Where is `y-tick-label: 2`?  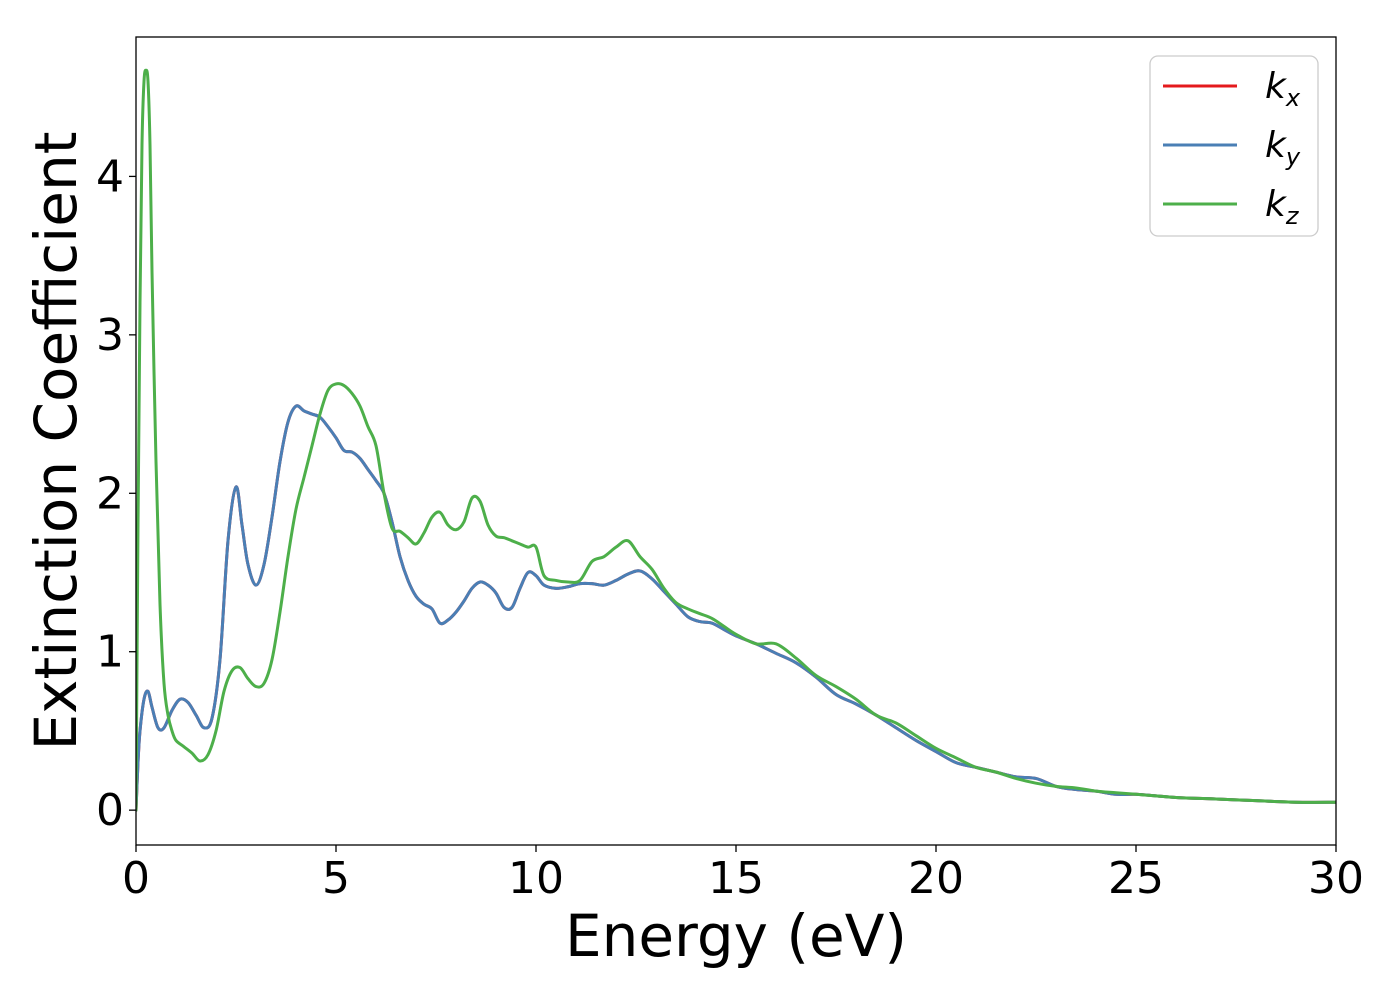
y-tick-label: 2 is located at coordinates (110, 493).